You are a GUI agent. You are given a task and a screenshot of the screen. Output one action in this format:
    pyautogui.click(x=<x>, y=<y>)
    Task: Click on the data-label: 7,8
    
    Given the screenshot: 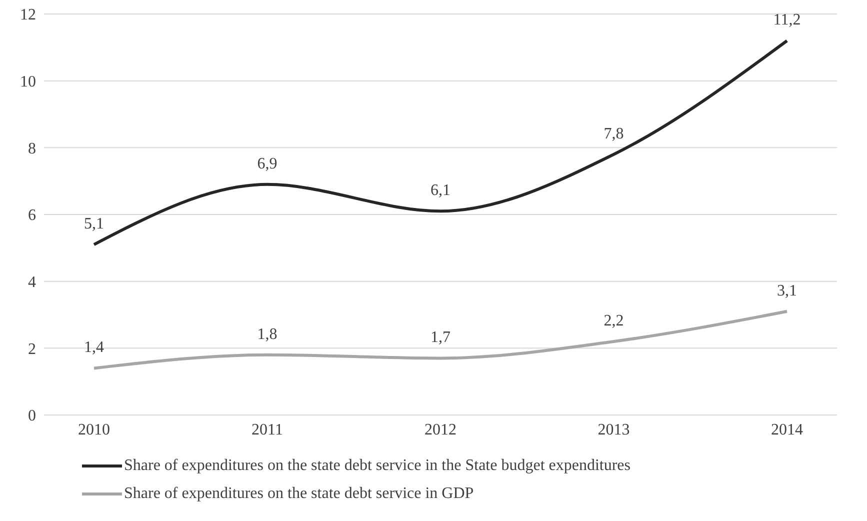 What is the action you would take?
    pyautogui.click(x=614, y=133)
    